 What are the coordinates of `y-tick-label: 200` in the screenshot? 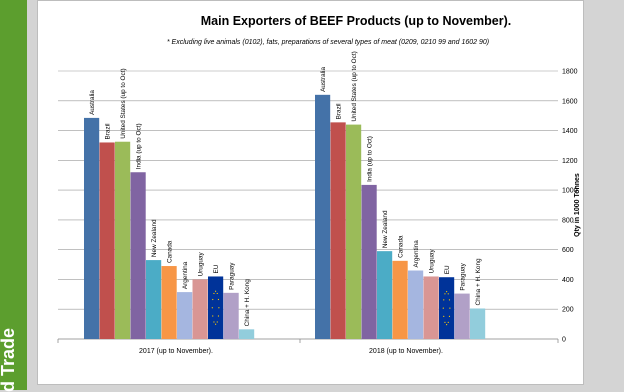 It's located at (568, 310).